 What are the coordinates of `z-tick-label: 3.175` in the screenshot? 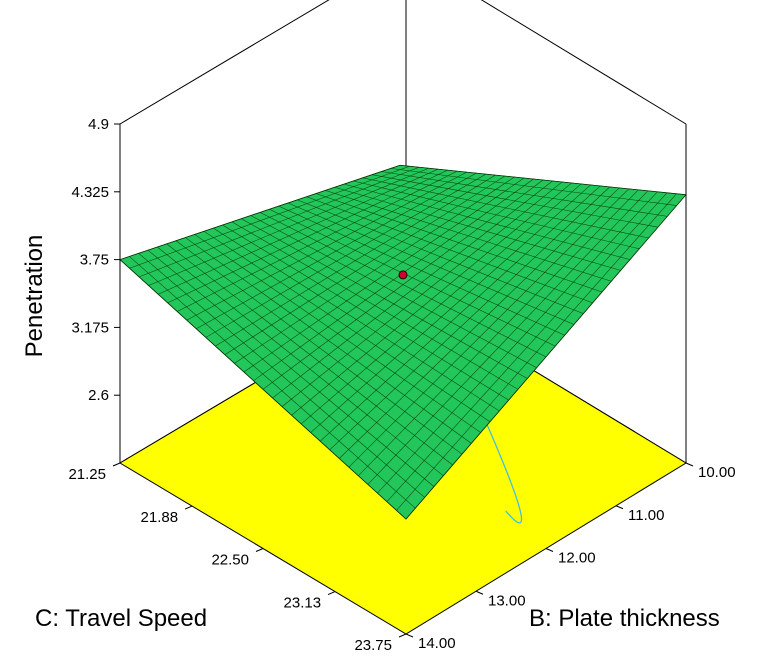 It's located at (90, 327).